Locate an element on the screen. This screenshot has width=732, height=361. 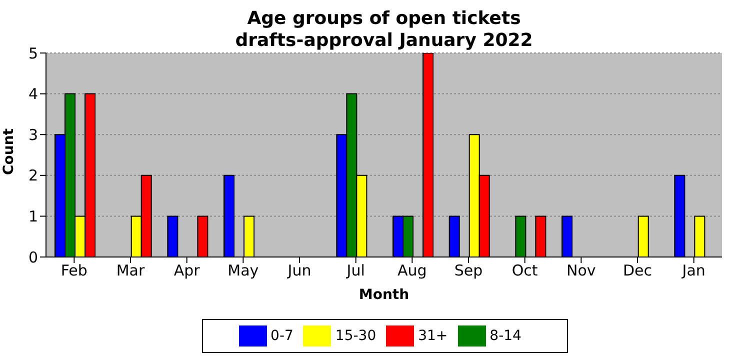
y-axis-title: Count is located at coordinates (8, 151).